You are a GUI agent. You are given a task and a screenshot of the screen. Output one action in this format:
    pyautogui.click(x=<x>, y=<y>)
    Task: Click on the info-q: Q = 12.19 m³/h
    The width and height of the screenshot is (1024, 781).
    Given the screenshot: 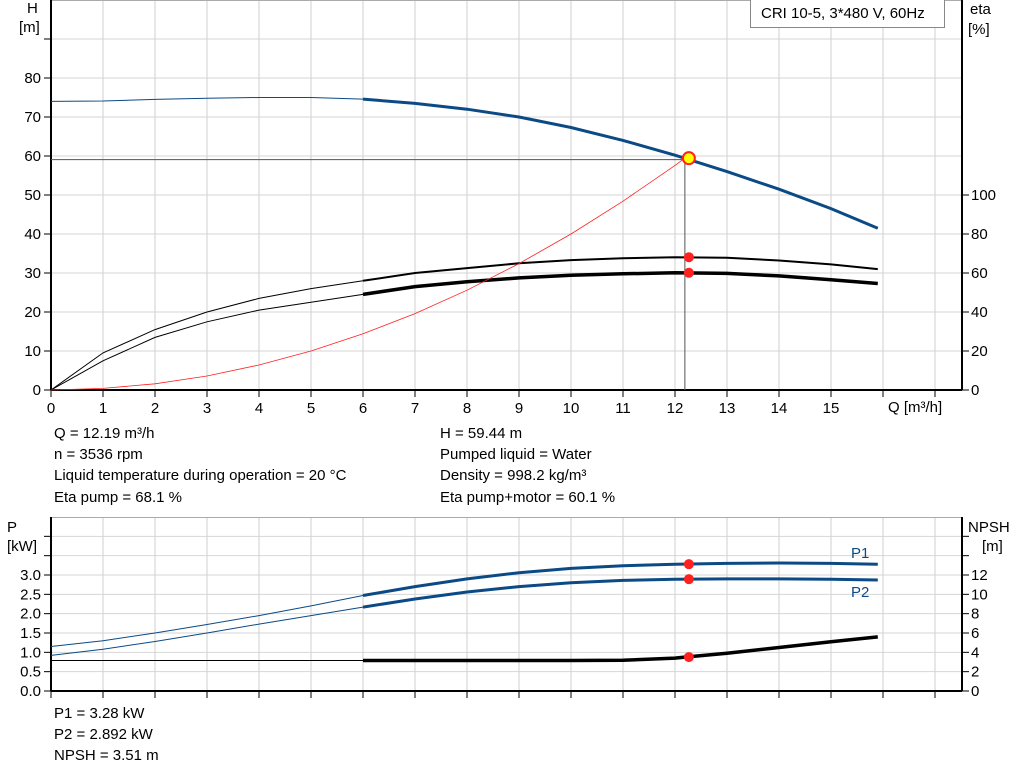 What is the action you would take?
    pyautogui.click(x=104, y=433)
    